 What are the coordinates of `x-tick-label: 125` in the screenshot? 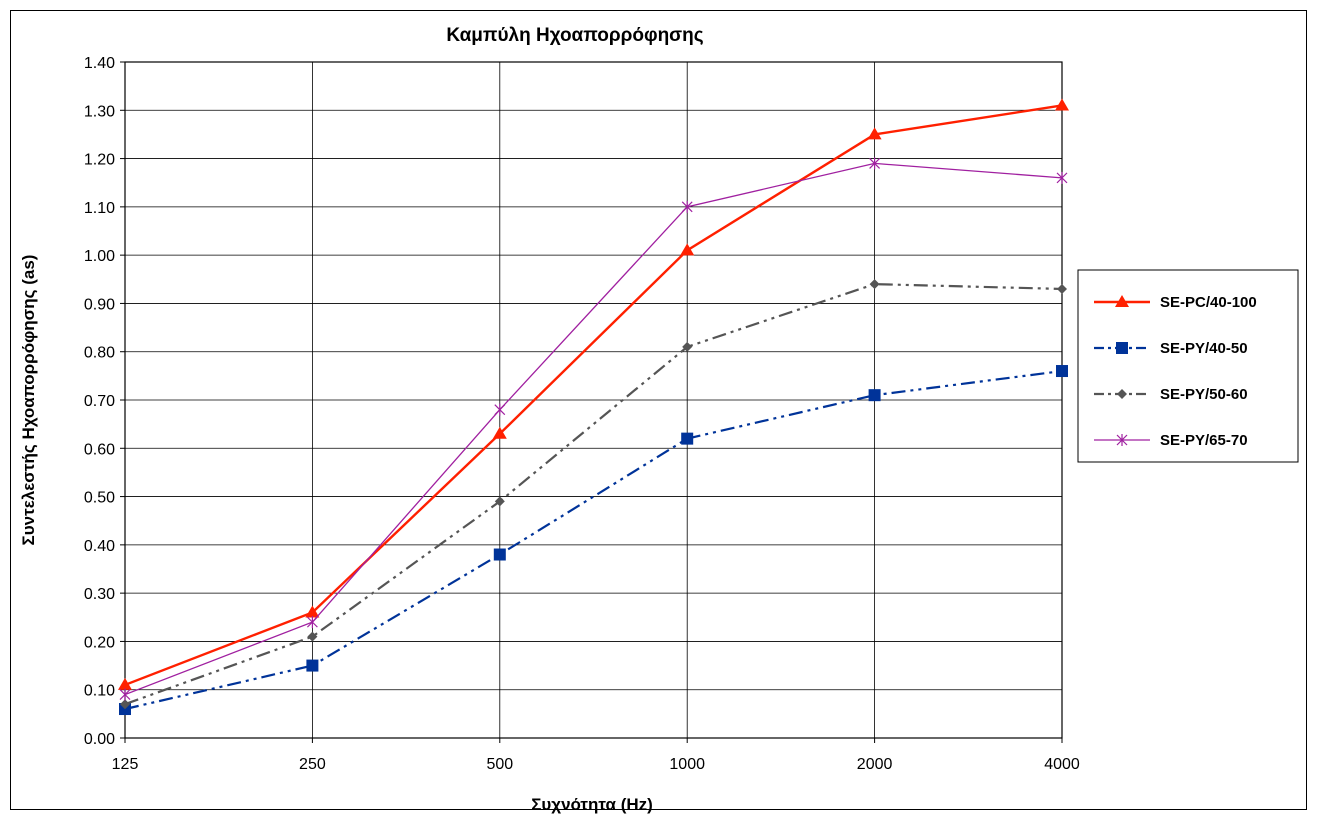 It's located at (125, 764).